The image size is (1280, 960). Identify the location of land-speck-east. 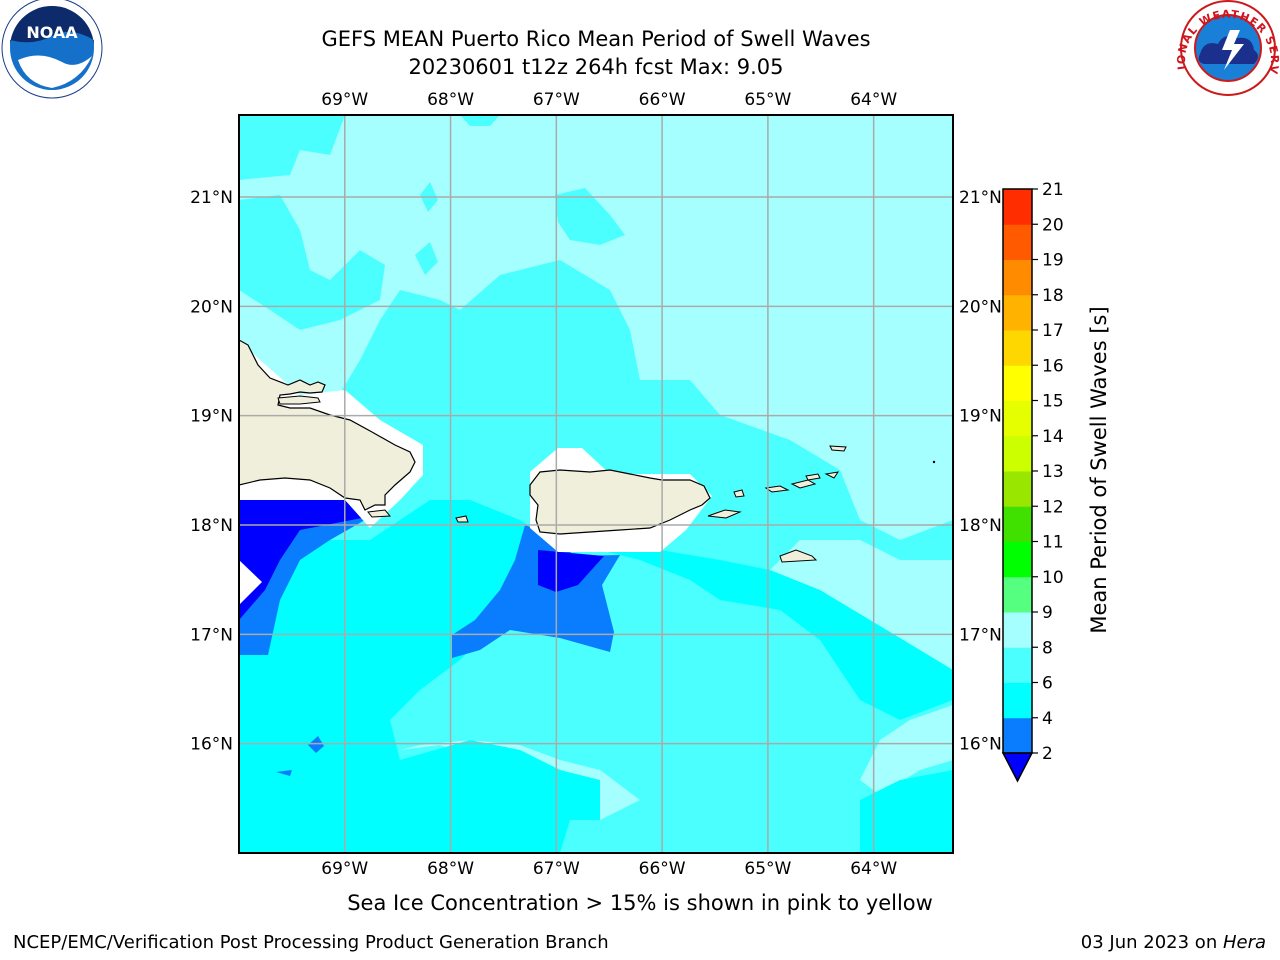
(934, 462).